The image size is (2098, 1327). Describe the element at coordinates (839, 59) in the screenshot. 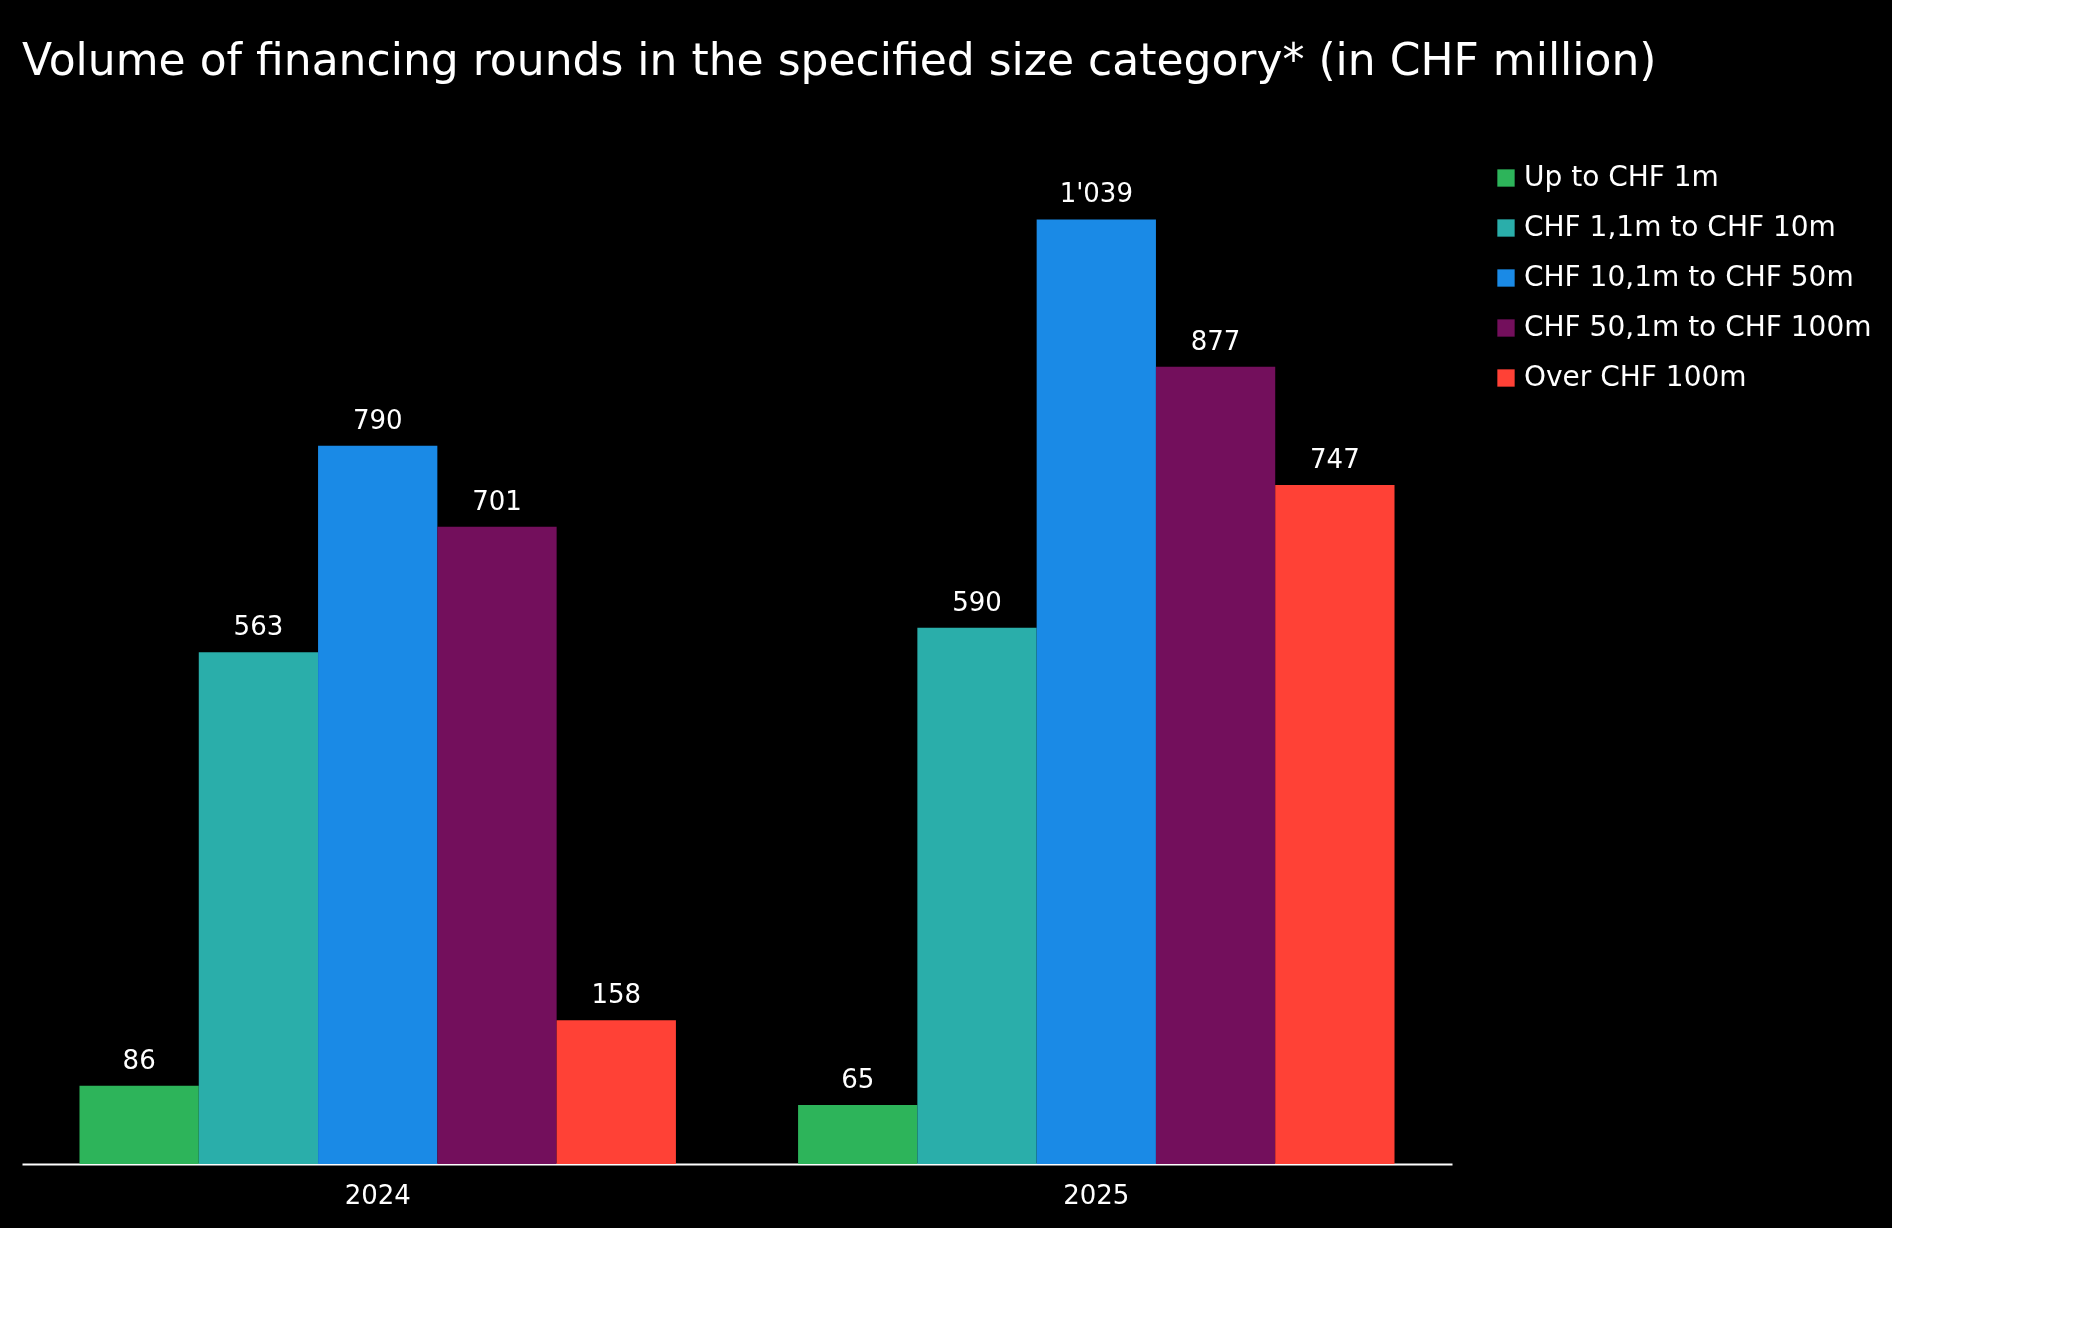

I see `chart-title: Volume of financing rounds in the specified size category* (in CHF million)` at that location.